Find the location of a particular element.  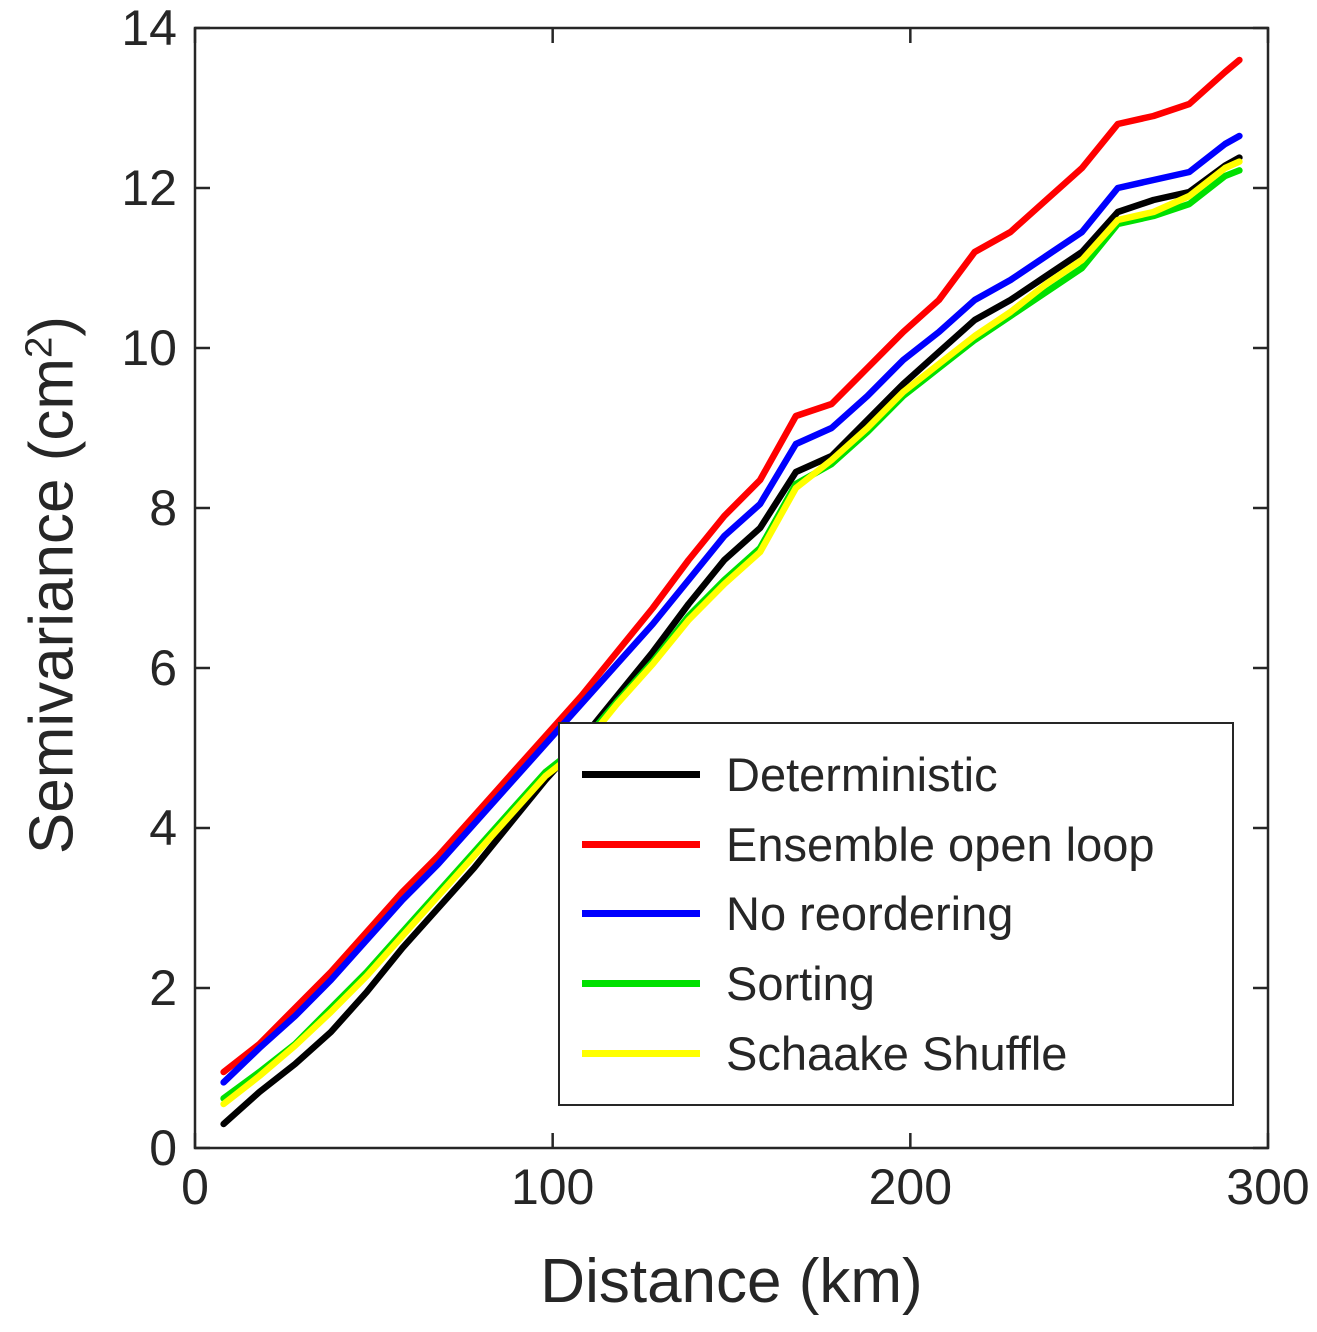

y-tick-label: 2 is located at coordinates (163, 988).